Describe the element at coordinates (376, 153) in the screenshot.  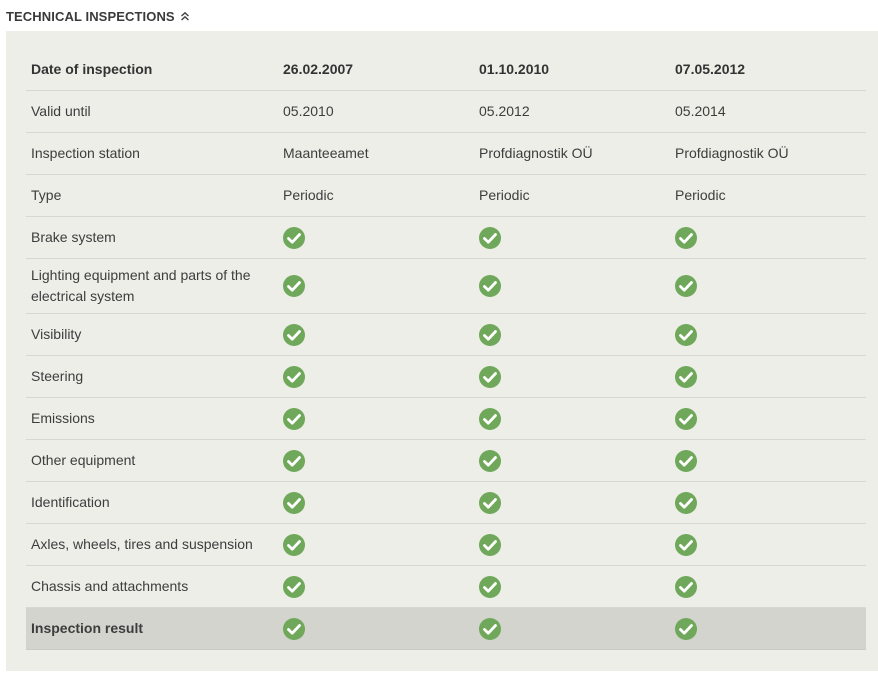
I see `cell-value: Maanteeamet` at that location.